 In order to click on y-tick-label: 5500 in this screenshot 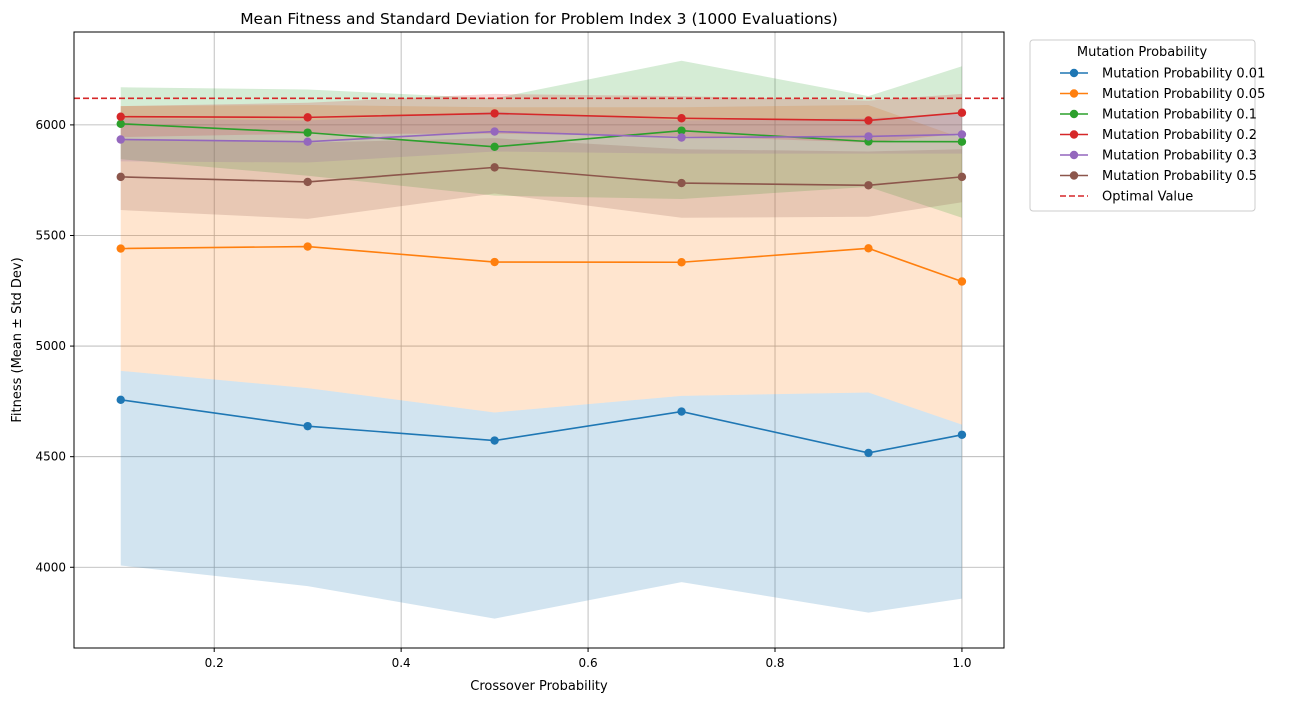, I will do `click(50, 235)`.